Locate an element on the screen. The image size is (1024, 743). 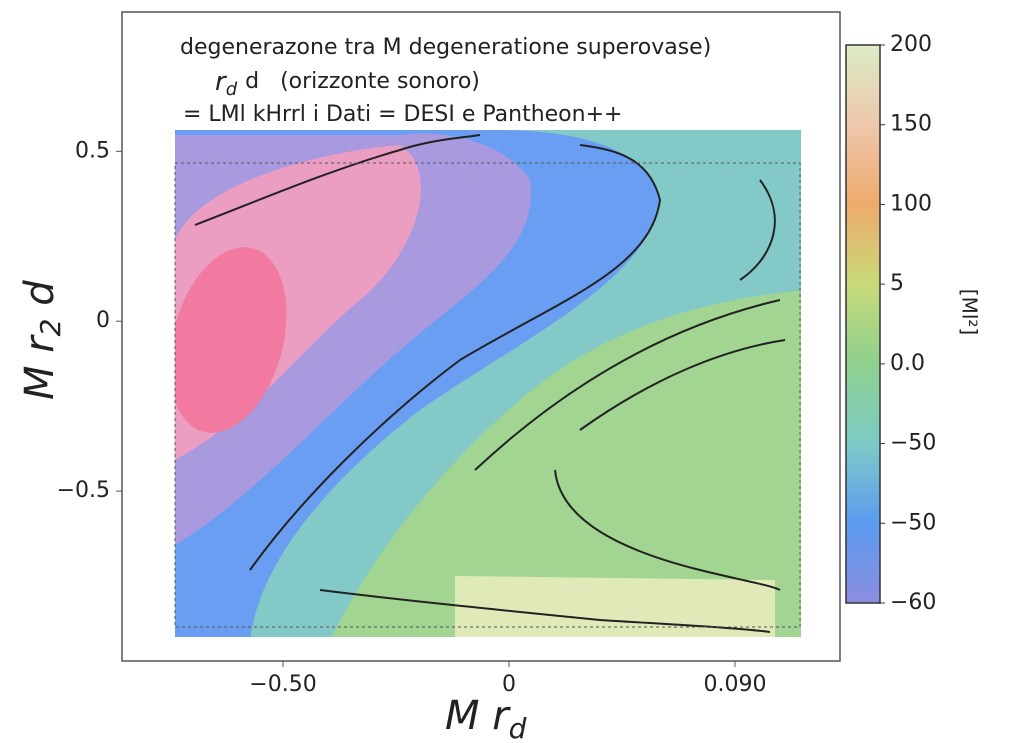
region-cream is located at coordinates (615, 606).